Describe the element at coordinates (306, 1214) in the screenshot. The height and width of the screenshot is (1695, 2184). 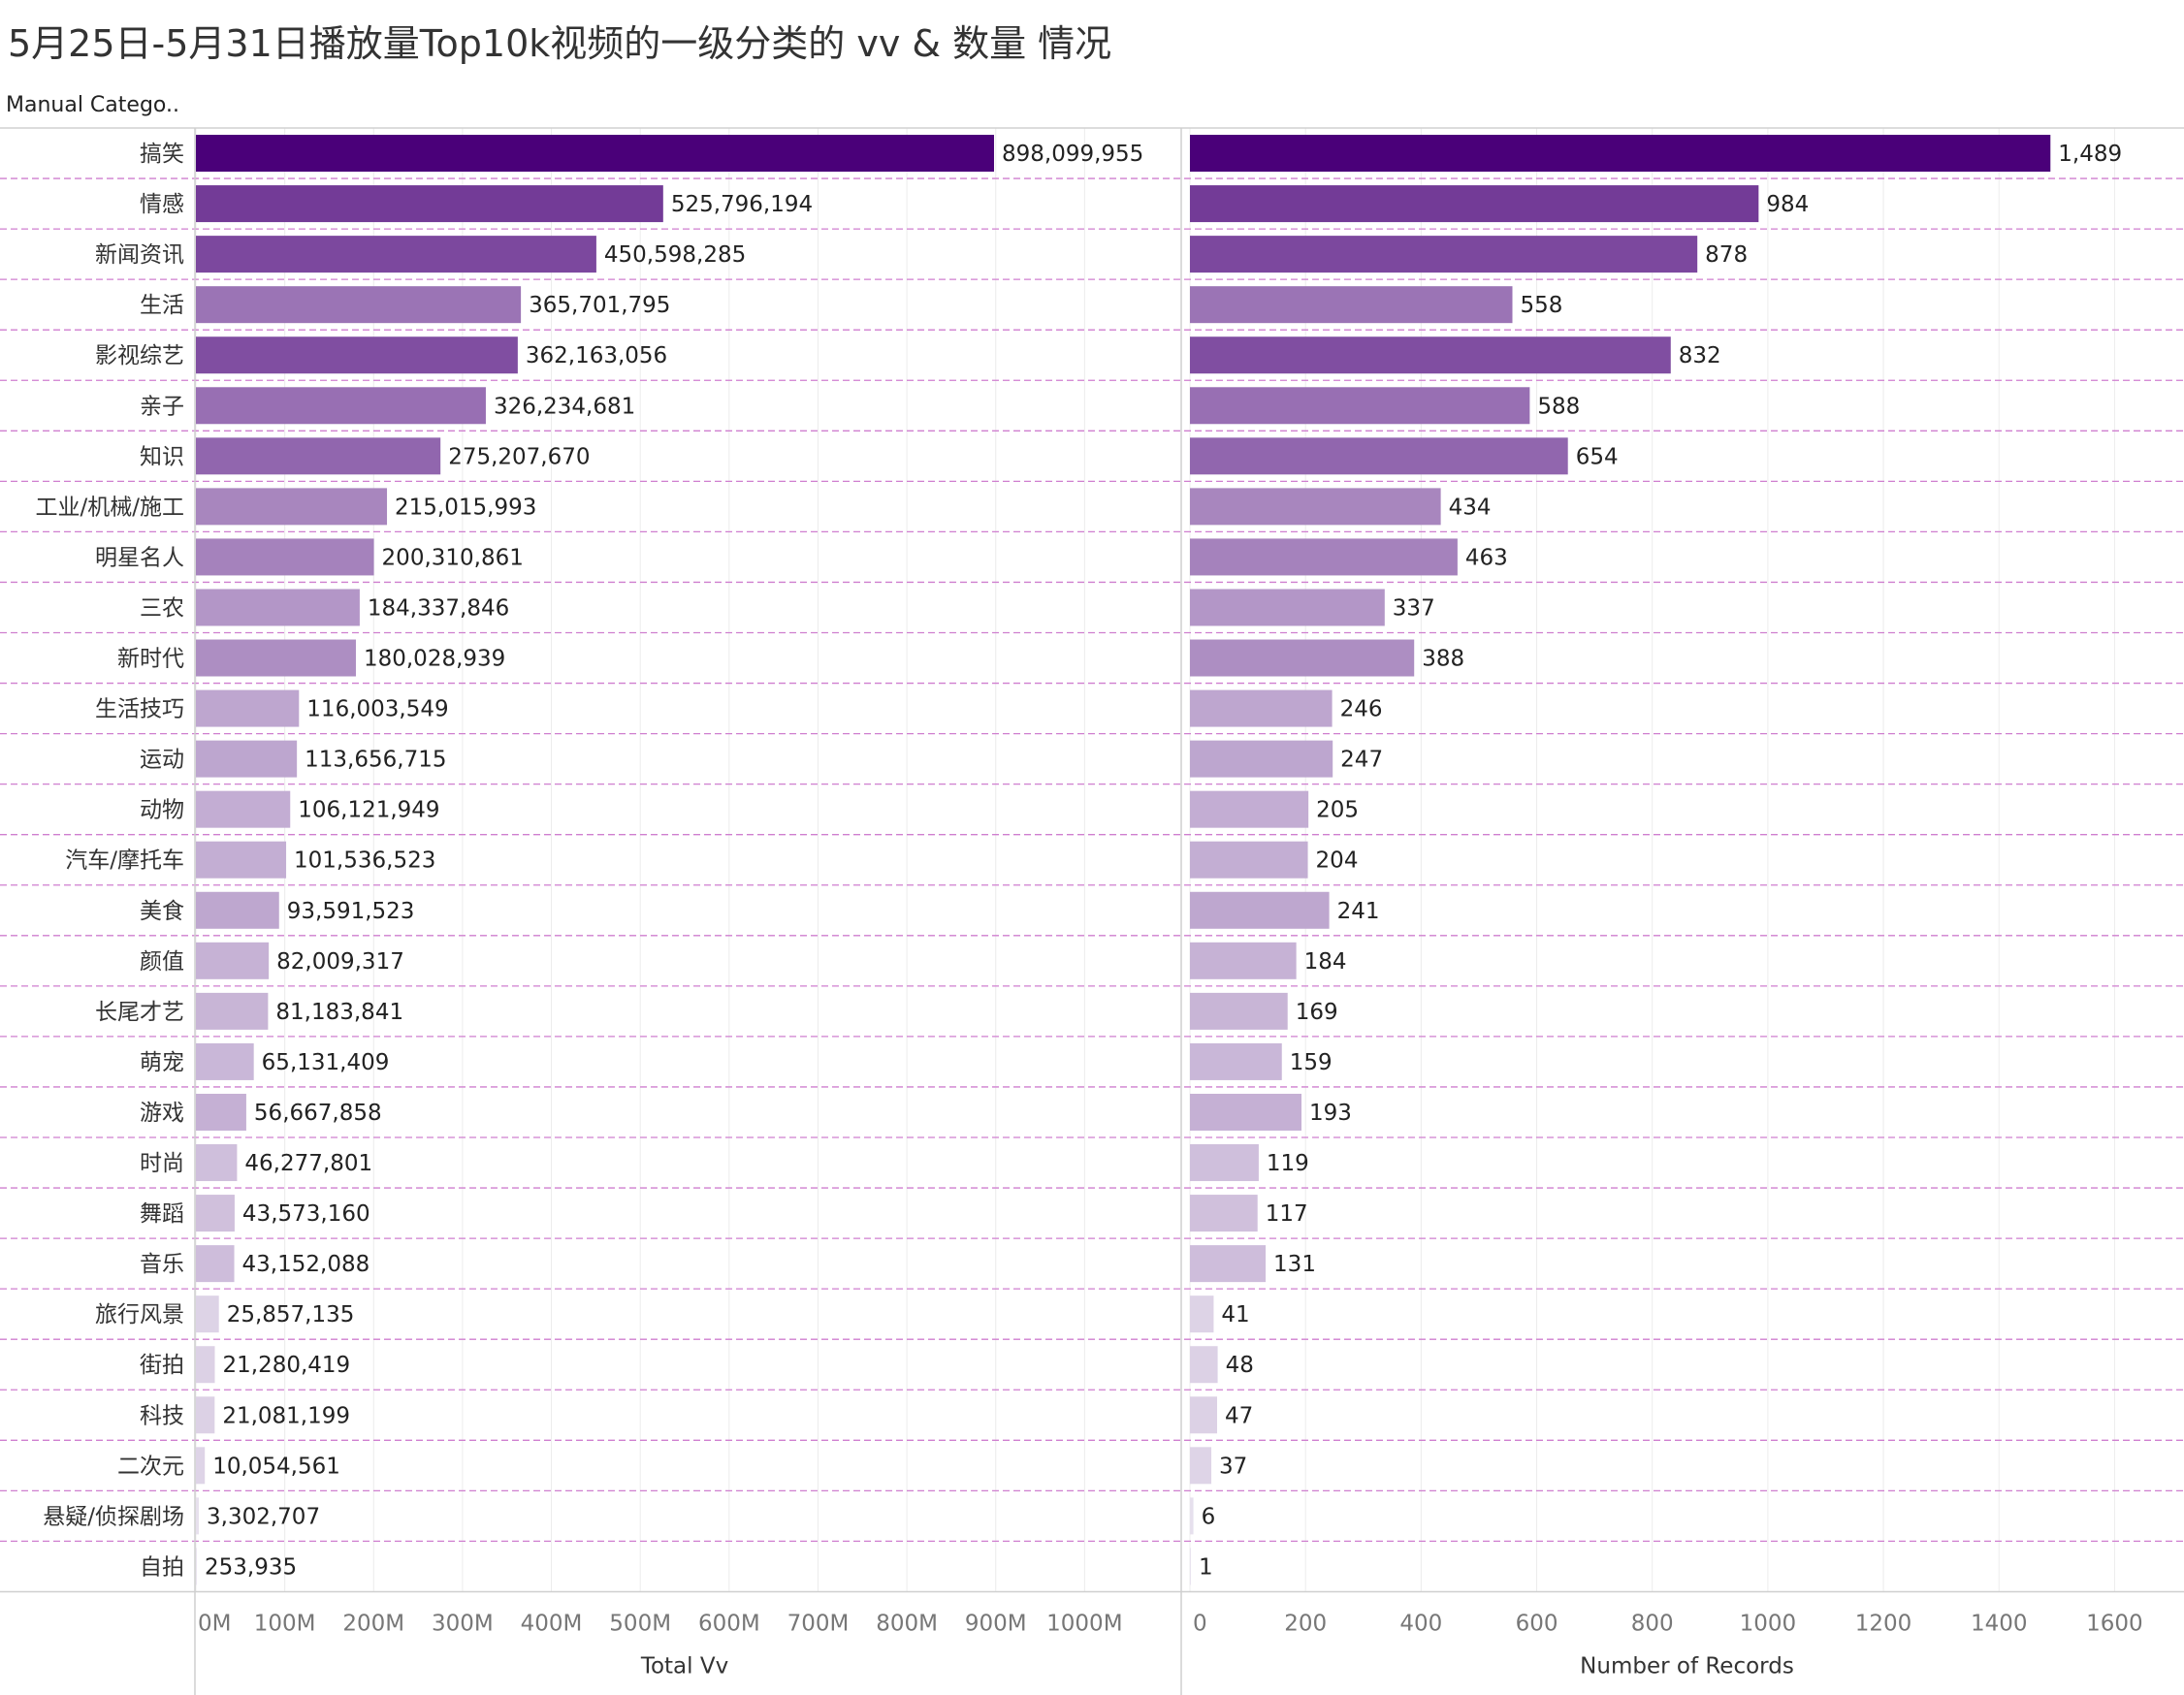
I see `data-label-vv: 43,573,160` at that location.